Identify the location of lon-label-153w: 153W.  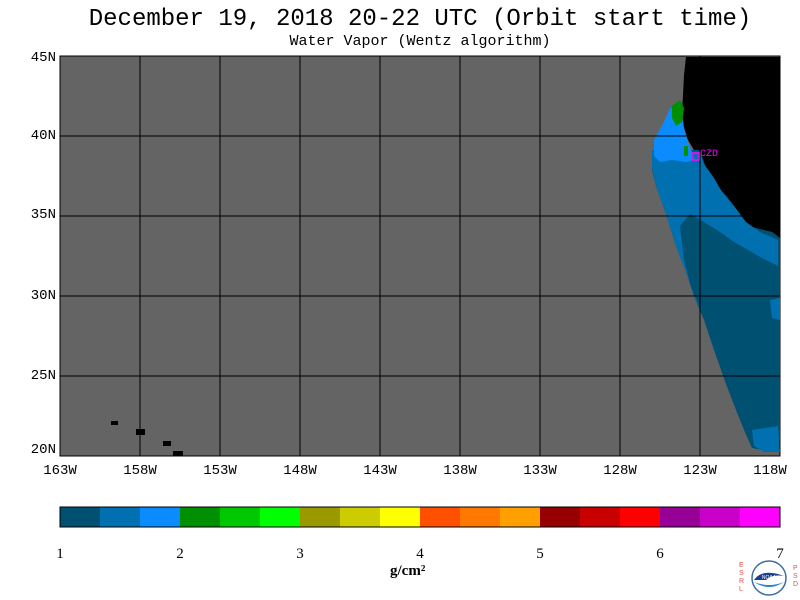
(220, 471).